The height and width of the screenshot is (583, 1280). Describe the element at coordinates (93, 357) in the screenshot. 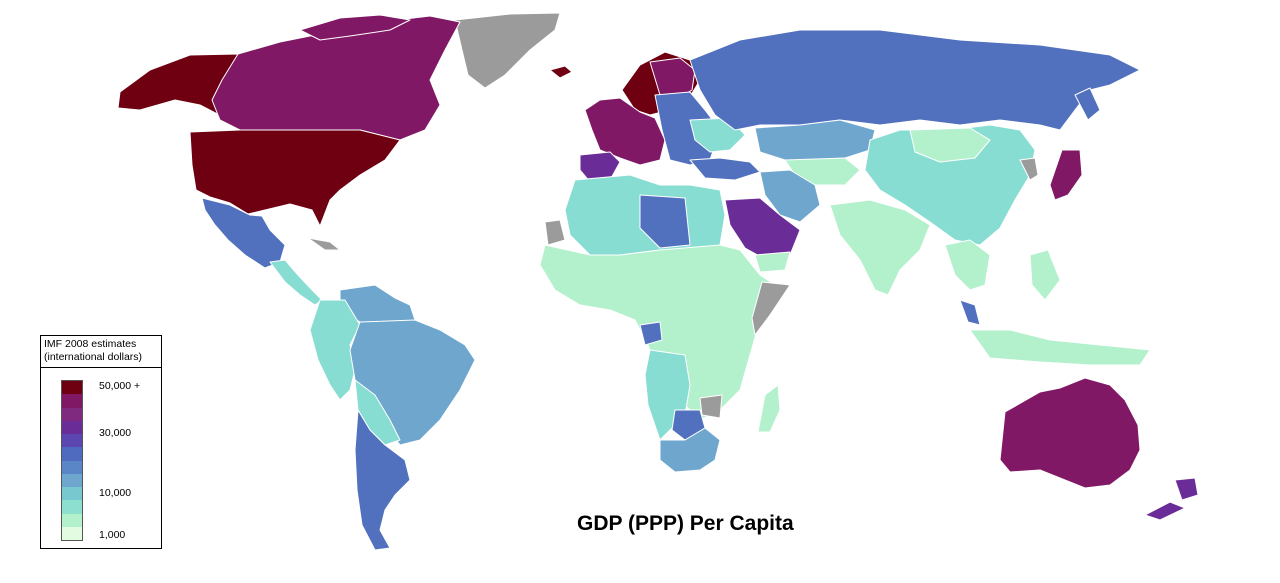

I see `legend-heading-line2: (international dollars)` at that location.